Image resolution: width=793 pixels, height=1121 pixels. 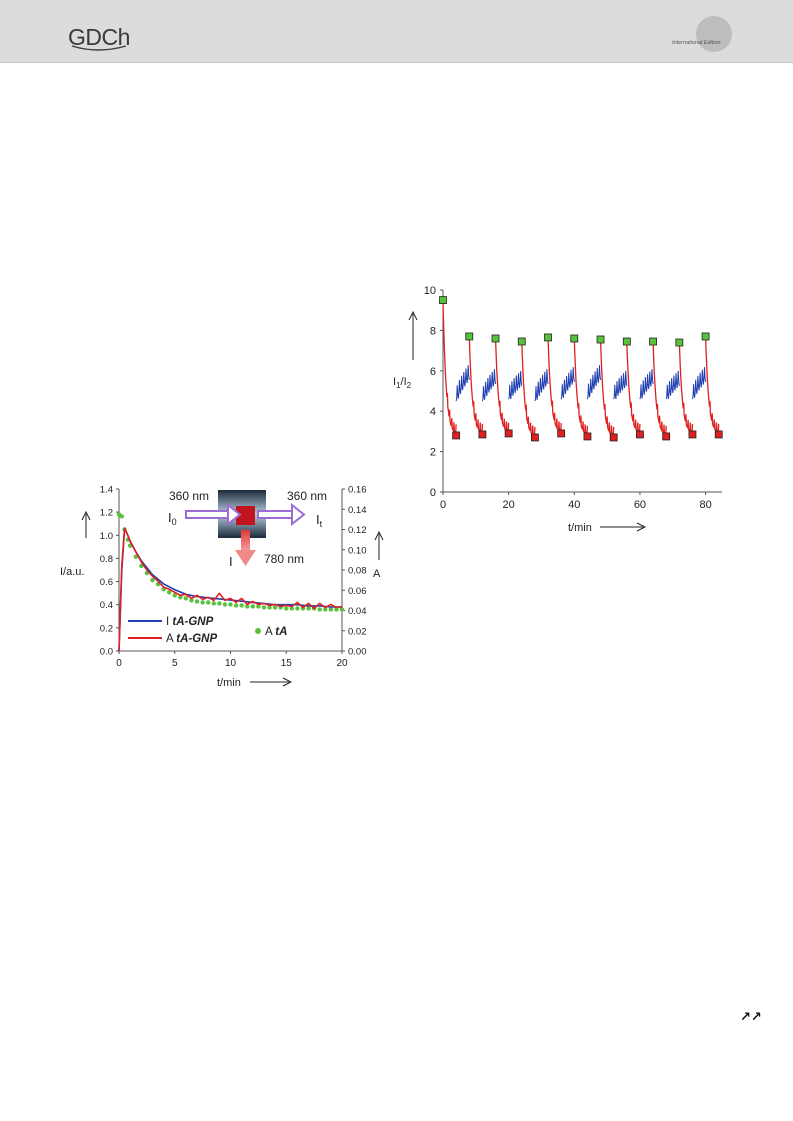 I want to click on left-y-tick-label: 1.0, so click(x=106, y=536).